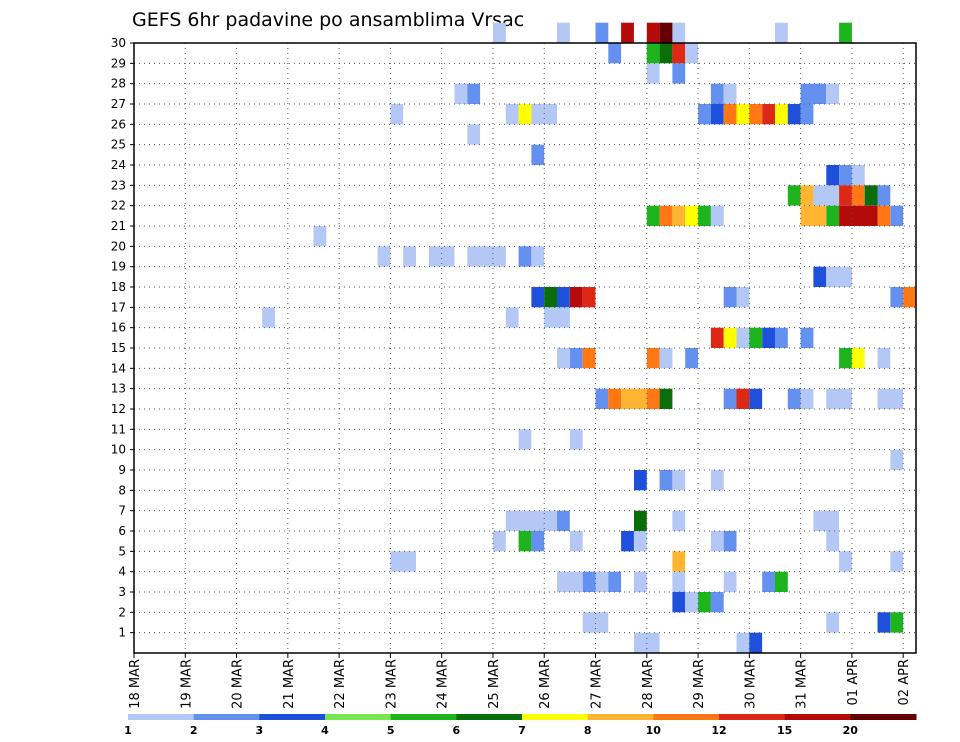  What do you see at coordinates (194, 730) in the screenshot?
I see `colorbar-label: 2` at bounding box center [194, 730].